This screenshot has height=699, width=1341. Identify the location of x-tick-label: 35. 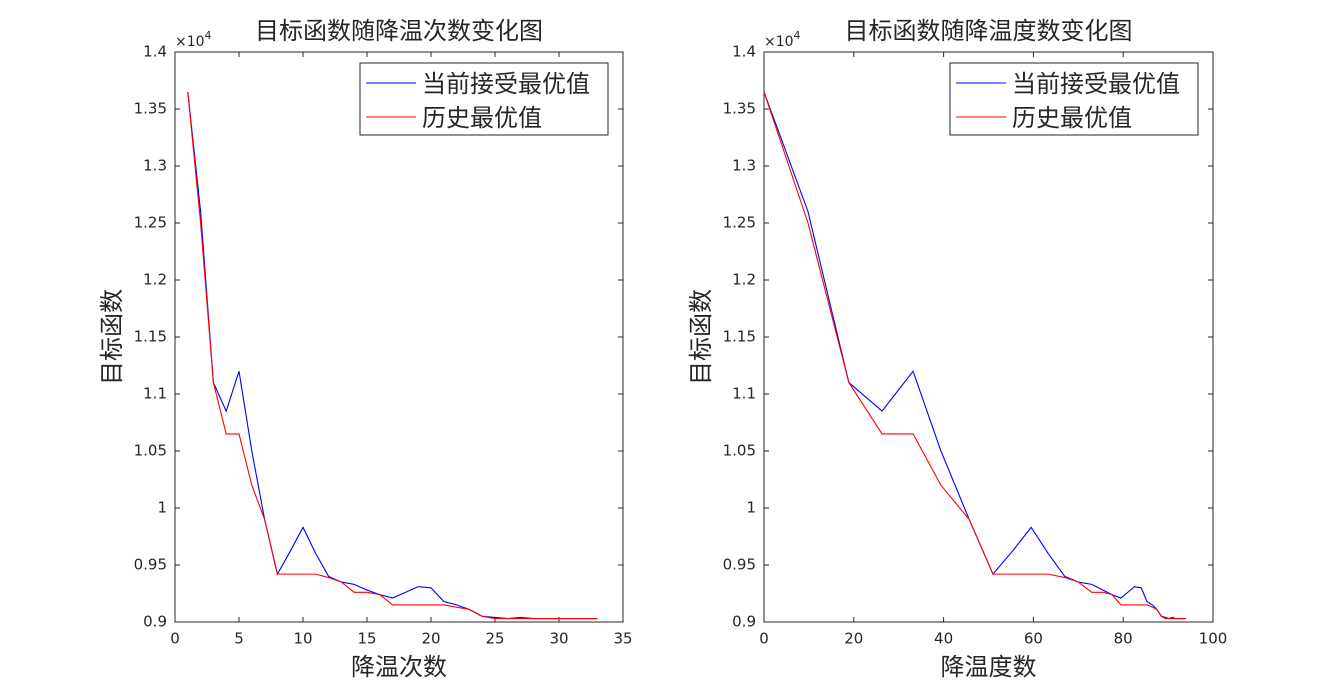
(622, 639).